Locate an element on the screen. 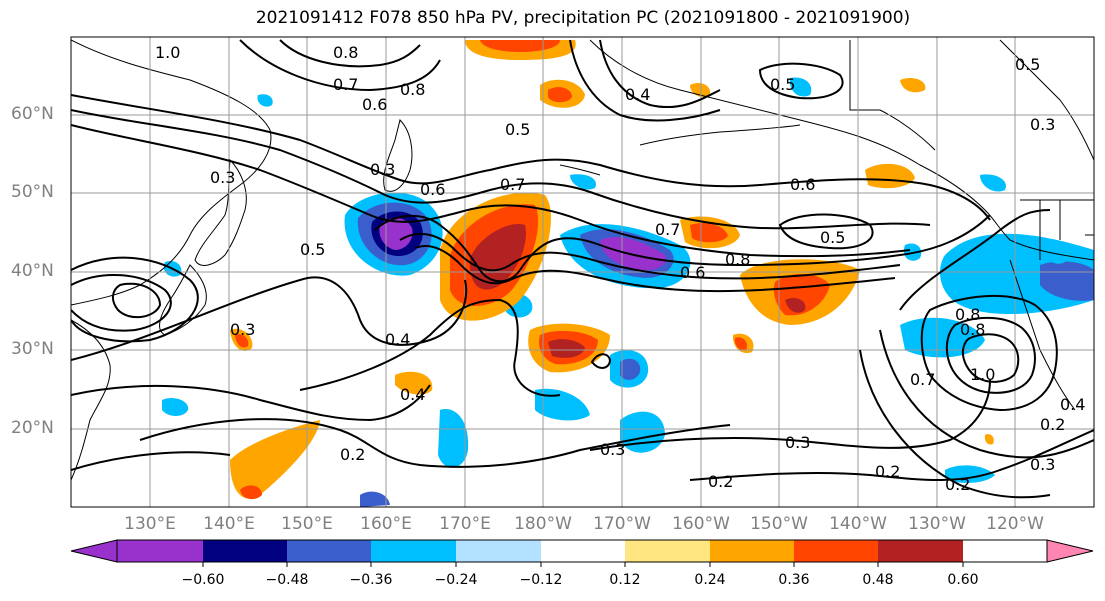 This screenshot has height=601, width=1105. lat-label: 50°N is located at coordinates (32, 192).